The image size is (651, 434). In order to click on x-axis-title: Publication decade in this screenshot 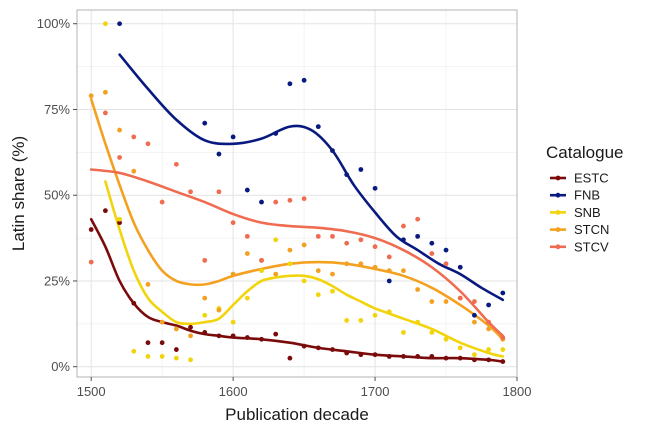, I will do `click(297, 414)`.